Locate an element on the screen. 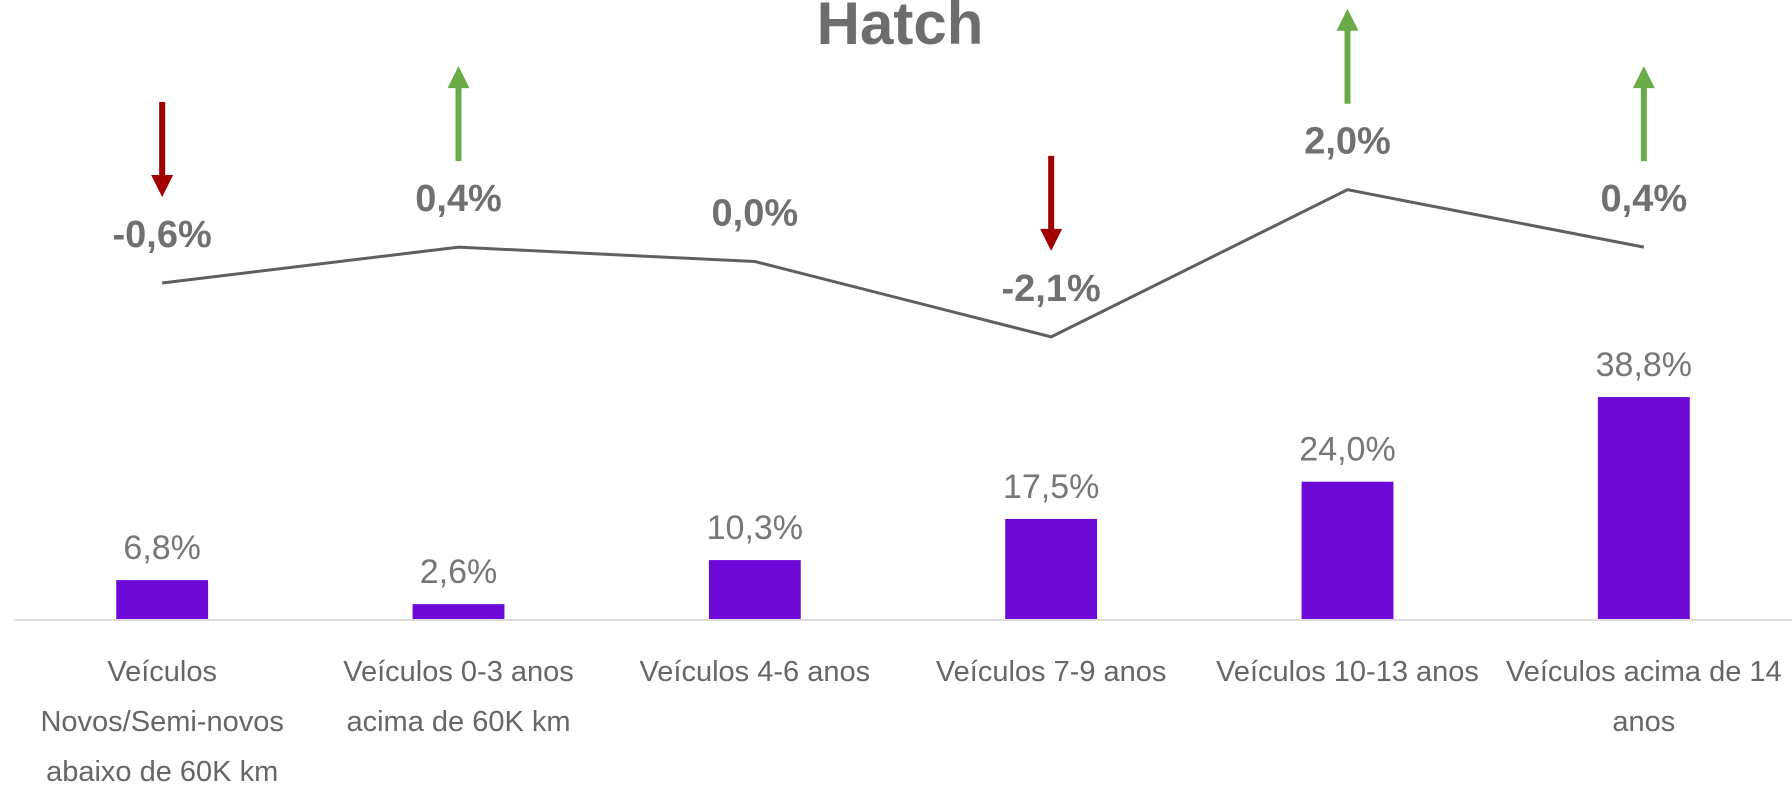 The image size is (1792, 792). x-tick-label: Veículos 4-6 anos is located at coordinates (755, 672).